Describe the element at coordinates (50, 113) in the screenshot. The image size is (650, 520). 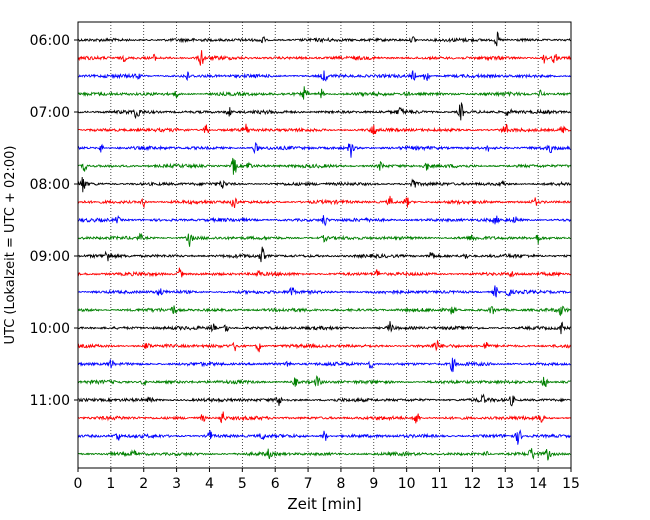
I see `y-tick-label: 07:00` at that location.